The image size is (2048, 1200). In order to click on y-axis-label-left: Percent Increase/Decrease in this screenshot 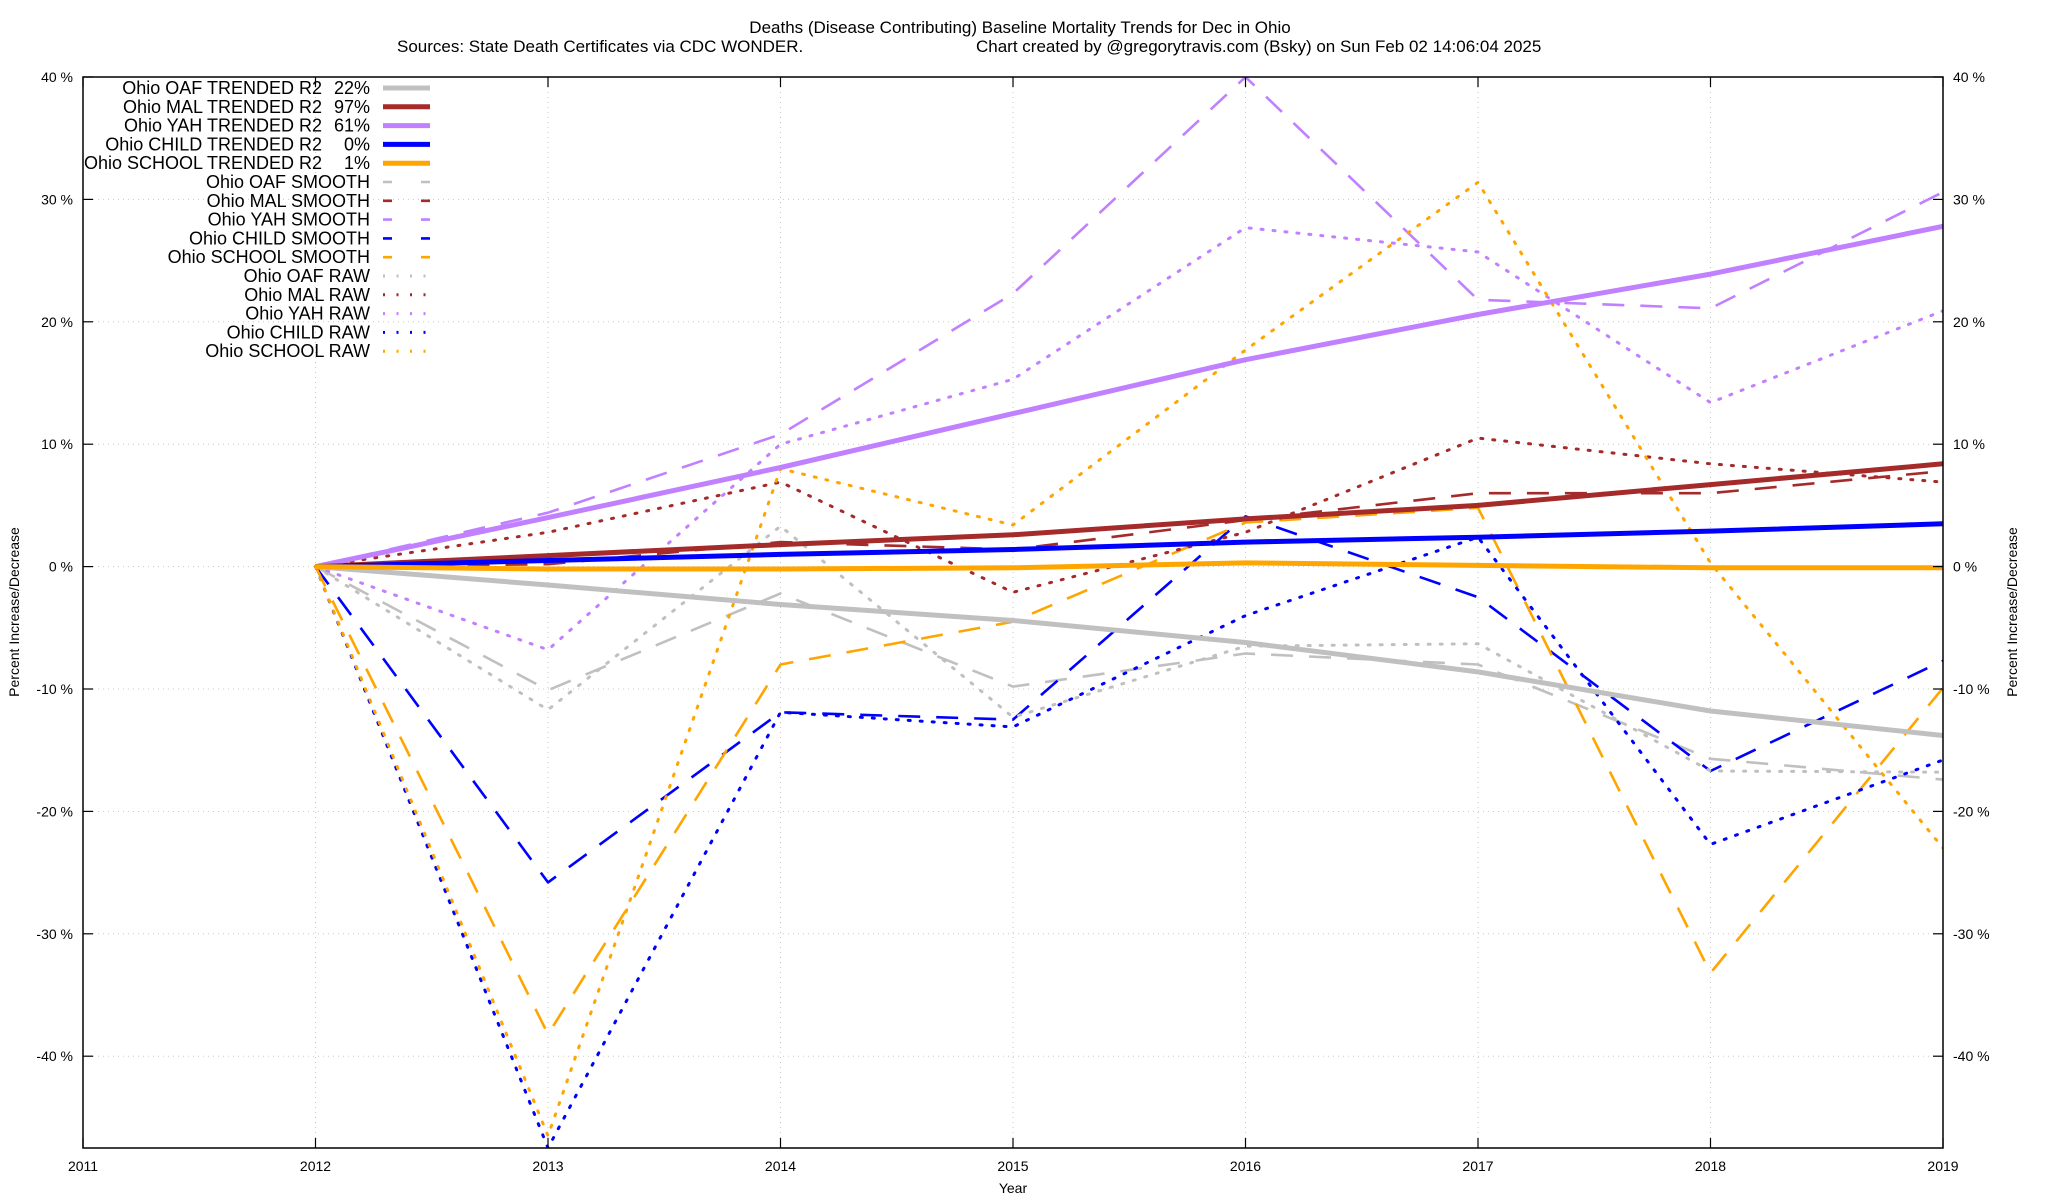, I will do `click(14, 612)`.